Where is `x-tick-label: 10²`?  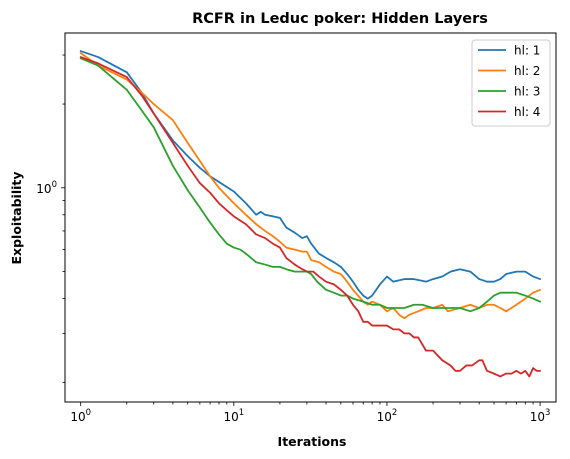 x-tick-label: 10² is located at coordinates (387, 416).